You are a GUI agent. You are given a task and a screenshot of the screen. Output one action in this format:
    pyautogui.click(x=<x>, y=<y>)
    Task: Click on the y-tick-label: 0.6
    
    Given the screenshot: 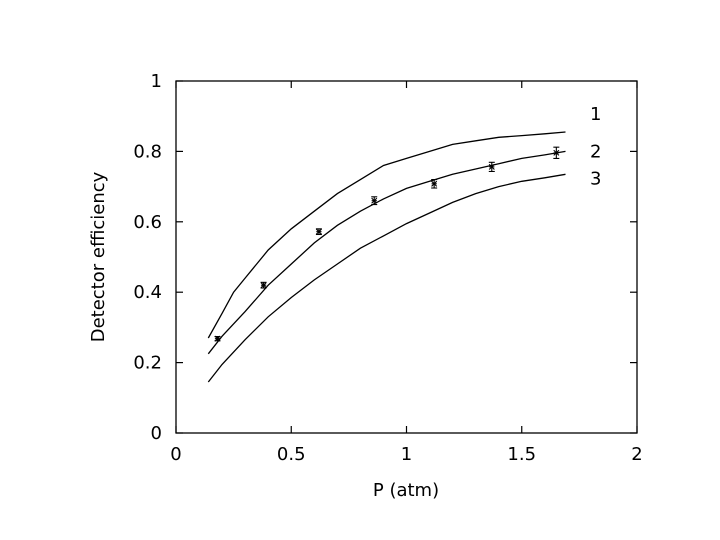 What is the action you would take?
    pyautogui.click(x=147, y=222)
    